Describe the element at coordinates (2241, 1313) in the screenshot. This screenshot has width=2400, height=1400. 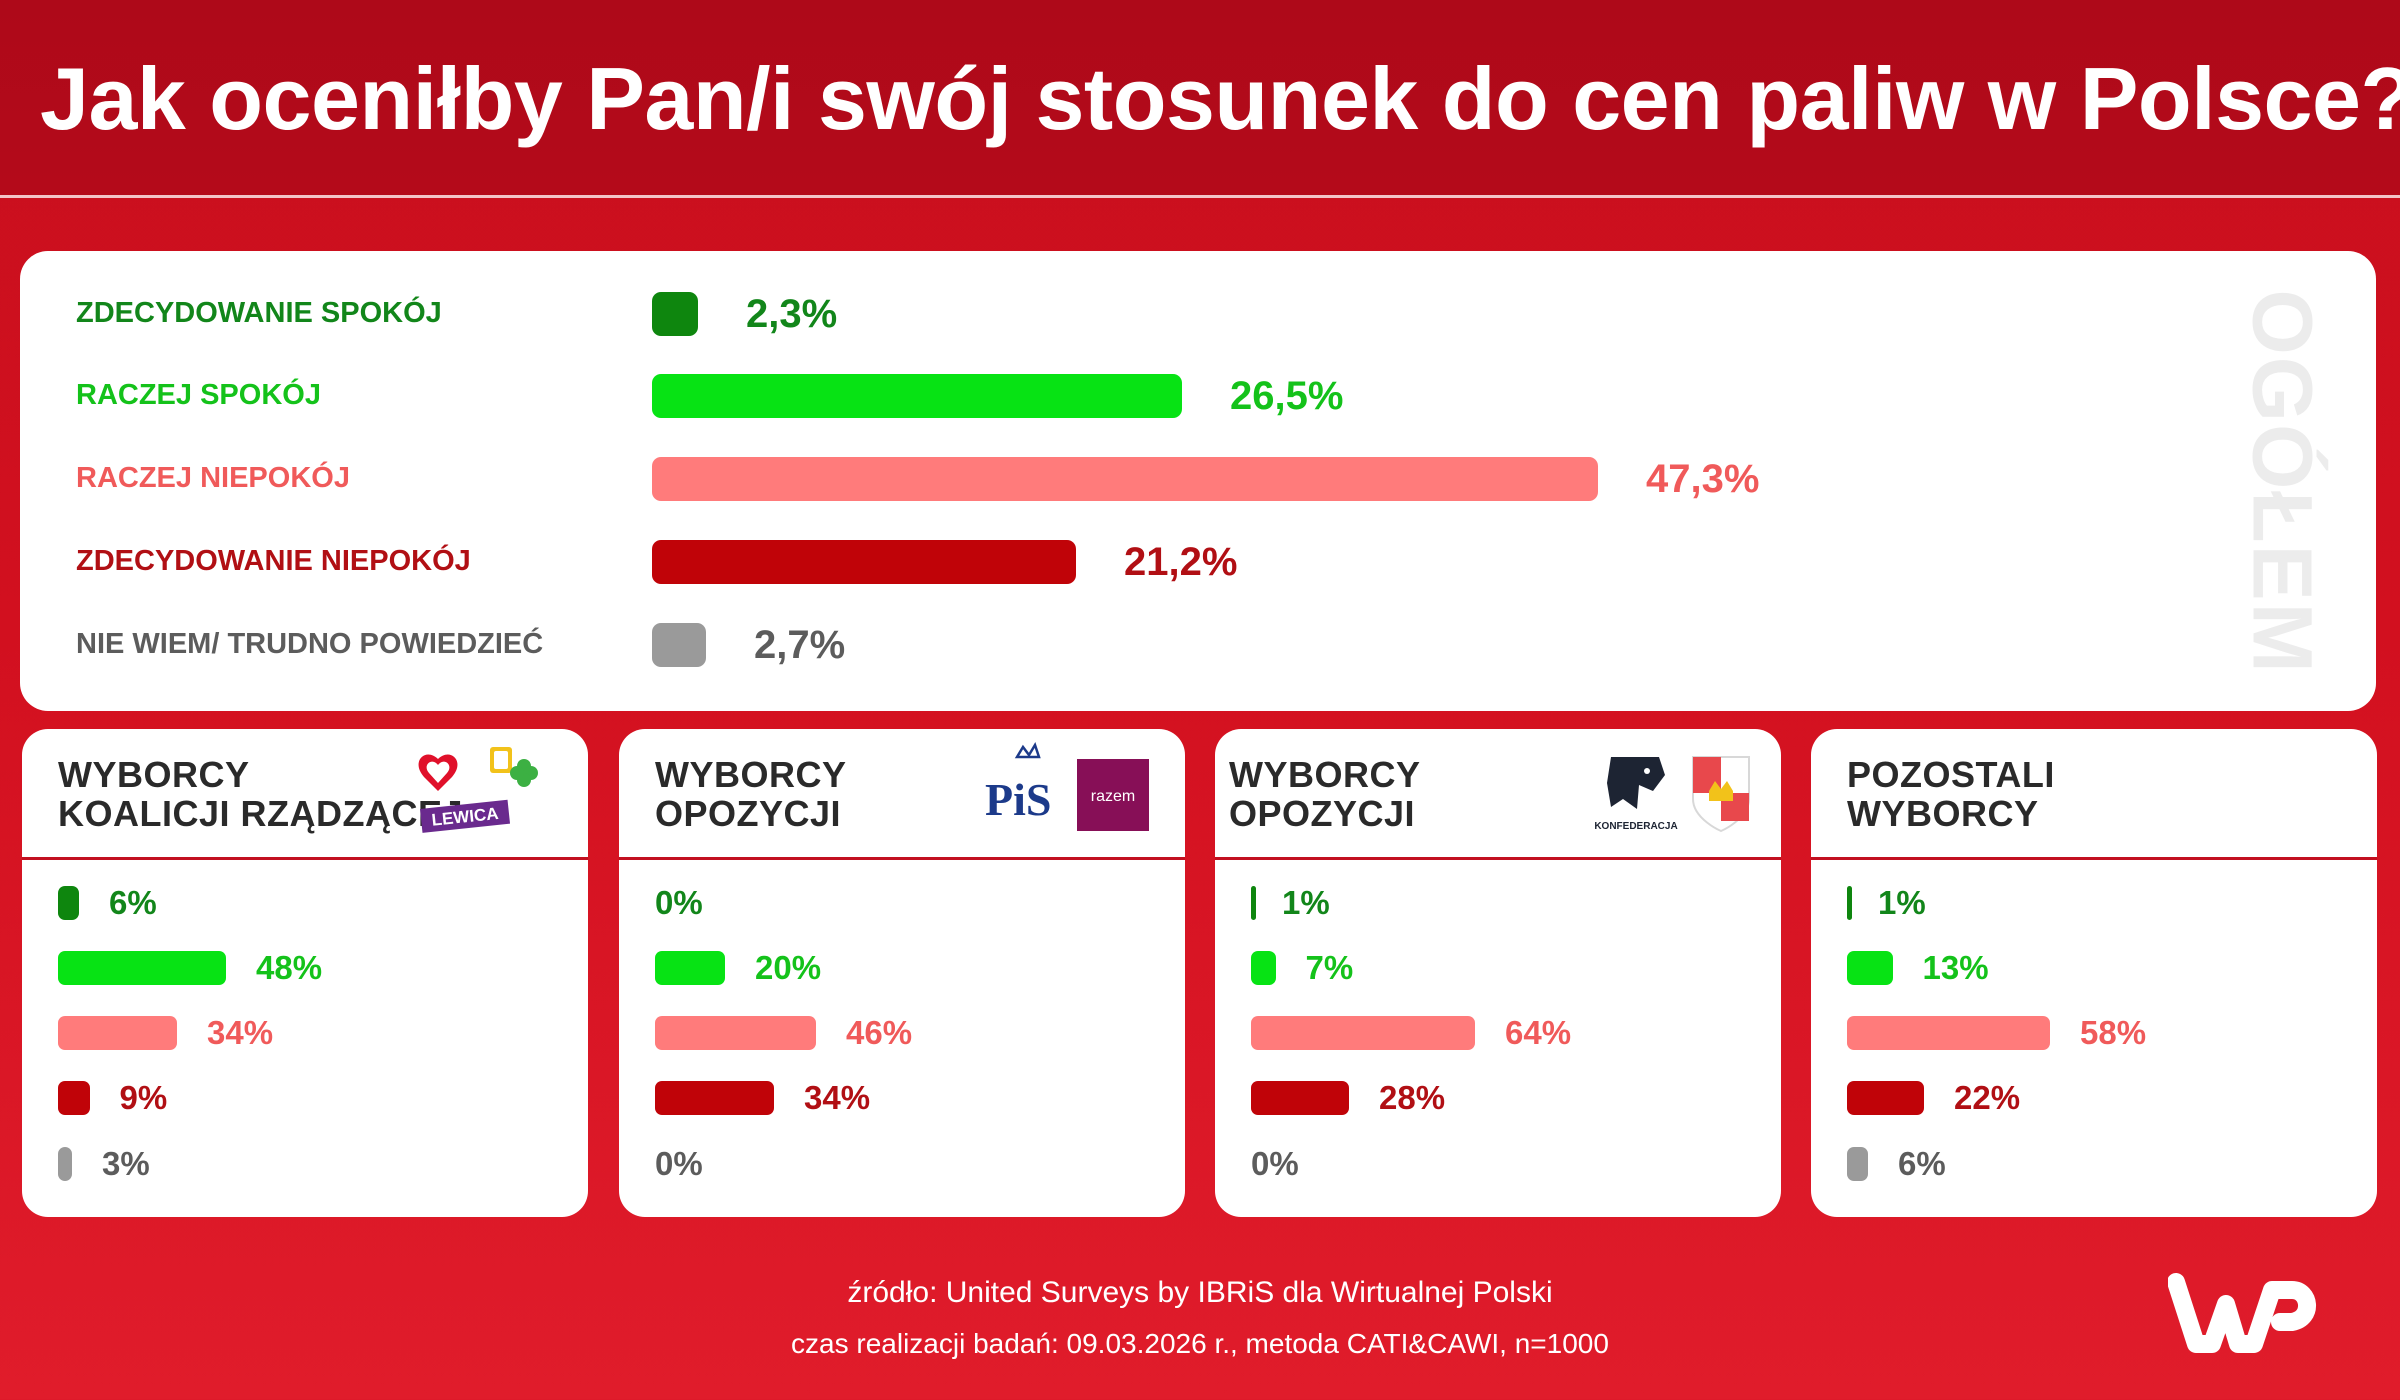
I see `wp-logo-svg` at that location.